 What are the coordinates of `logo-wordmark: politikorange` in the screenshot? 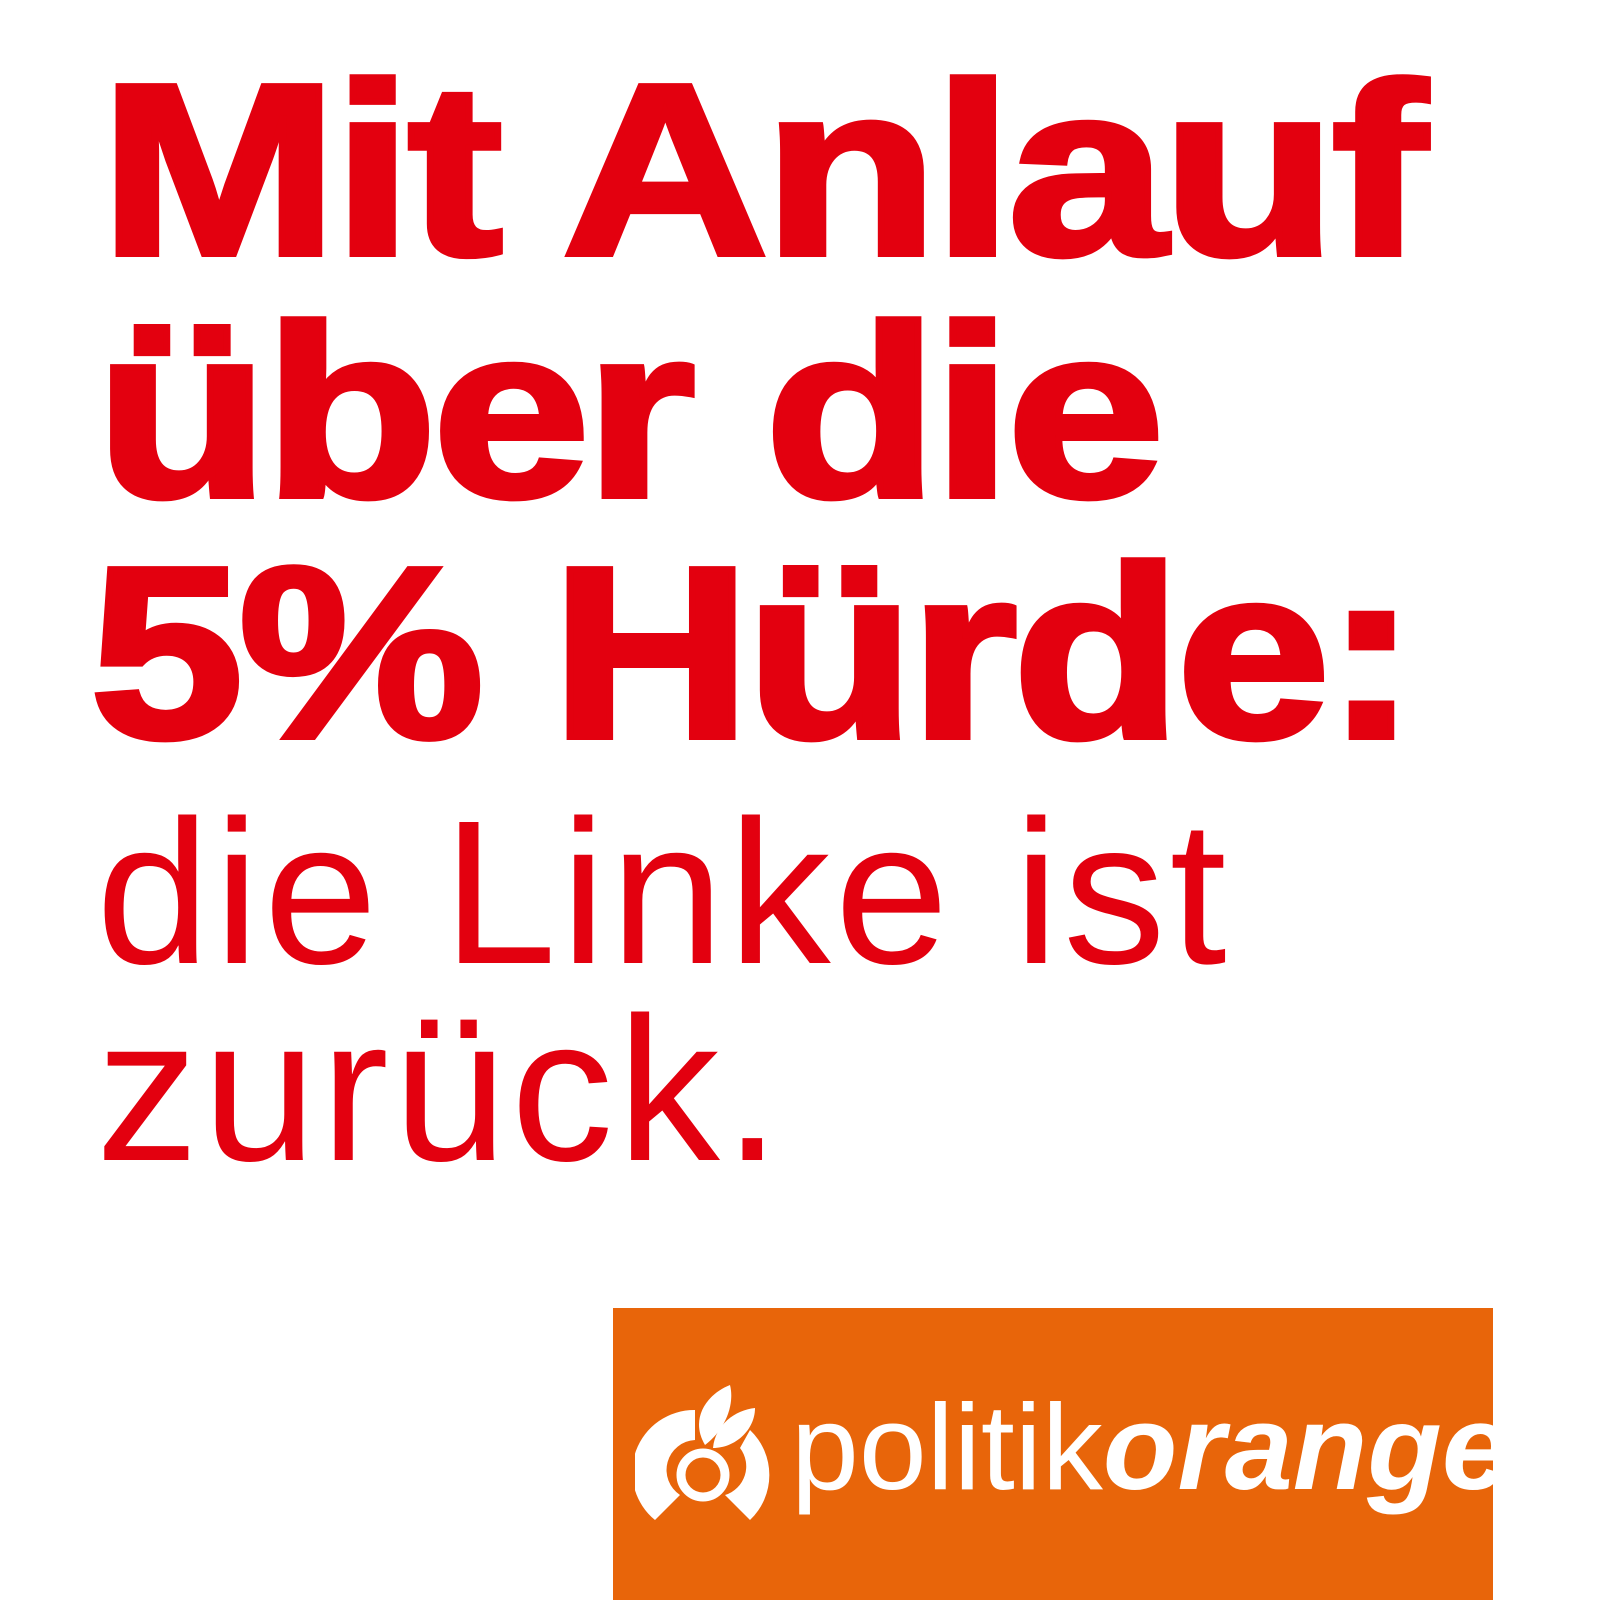 It's located at (1150, 1447).